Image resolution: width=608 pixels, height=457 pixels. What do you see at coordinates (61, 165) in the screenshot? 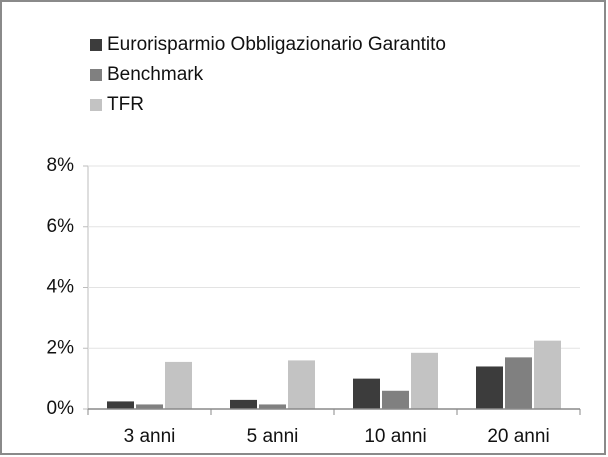
I see `y-tick-label: 8%` at bounding box center [61, 165].